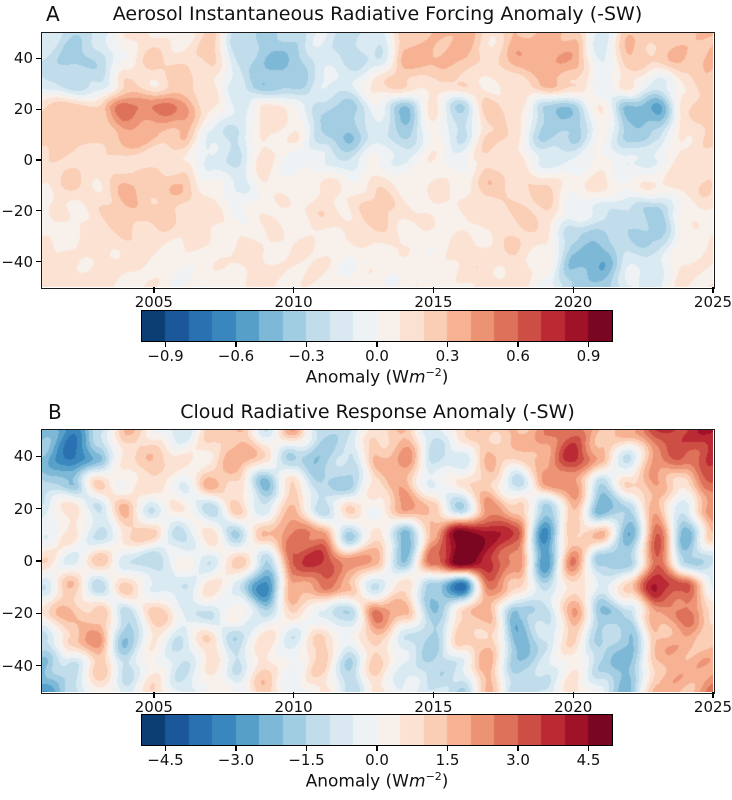 This screenshot has width=732, height=800. What do you see at coordinates (518, 760) in the screenshot?
I see `colorbar-tick-label: 3.0` at bounding box center [518, 760].